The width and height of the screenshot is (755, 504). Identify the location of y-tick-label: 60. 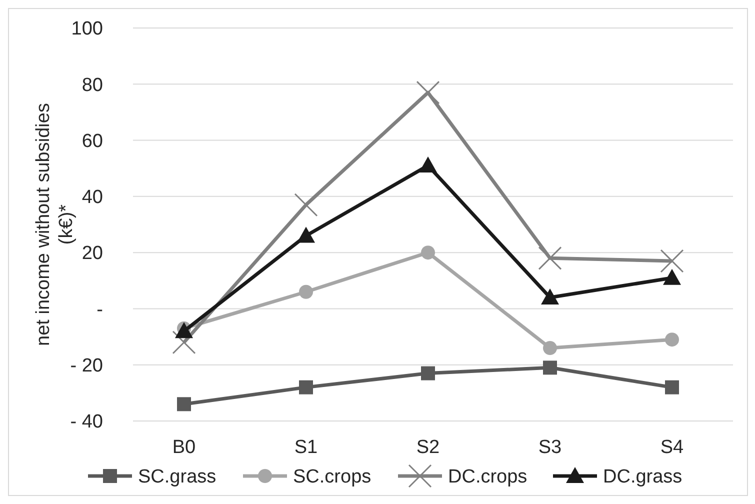
(92, 141).